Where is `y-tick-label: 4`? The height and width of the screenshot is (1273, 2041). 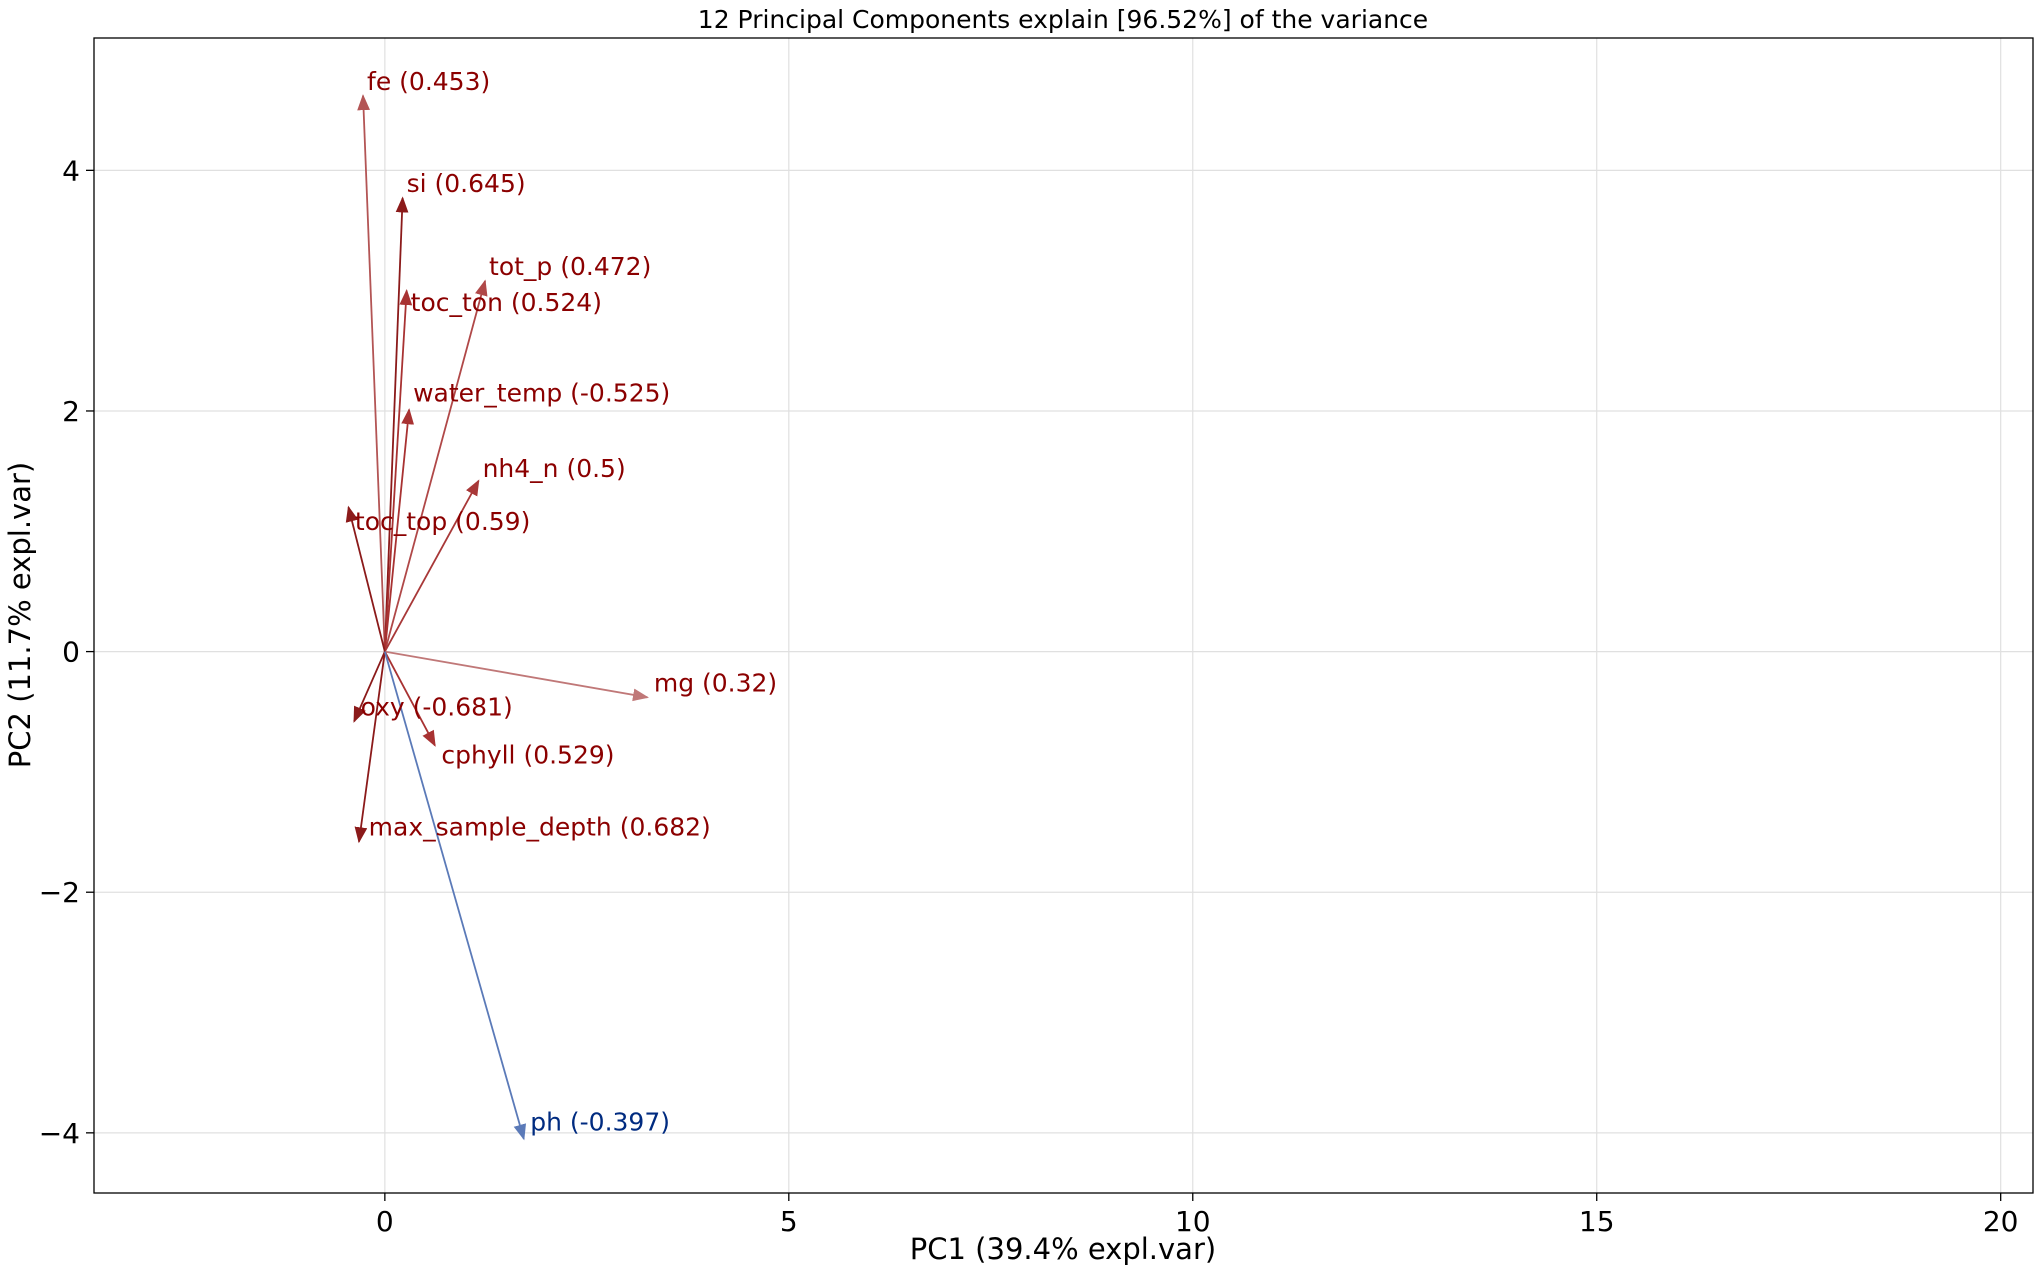
y-tick-label: 4 is located at coordinates (71, 170).